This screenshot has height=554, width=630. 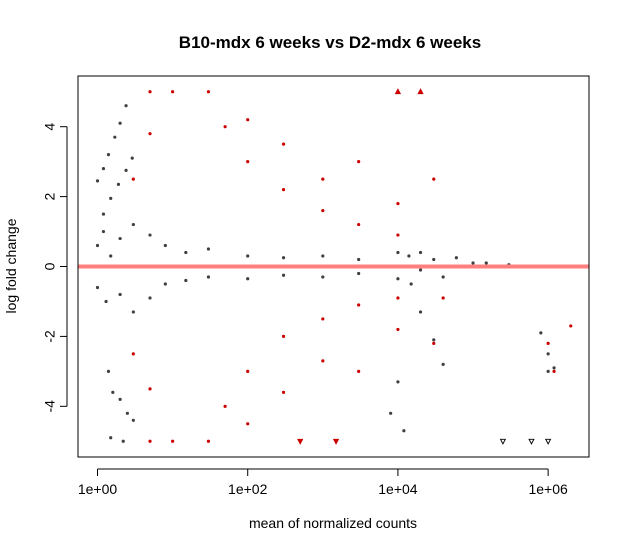 I want to click on x-tick-label-3: 1e+06, so click(x=548, y=489).